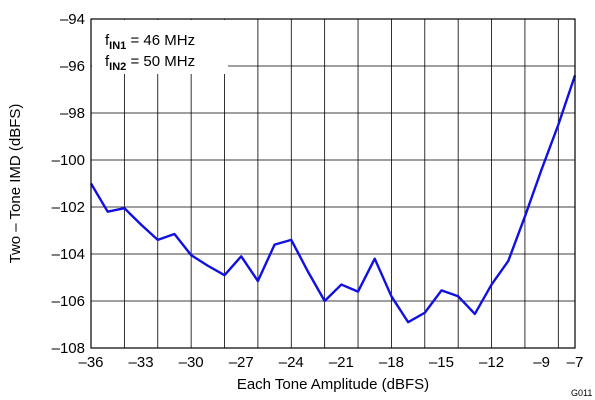  I want to click on x-tick-label: –15, so click(441, 362).